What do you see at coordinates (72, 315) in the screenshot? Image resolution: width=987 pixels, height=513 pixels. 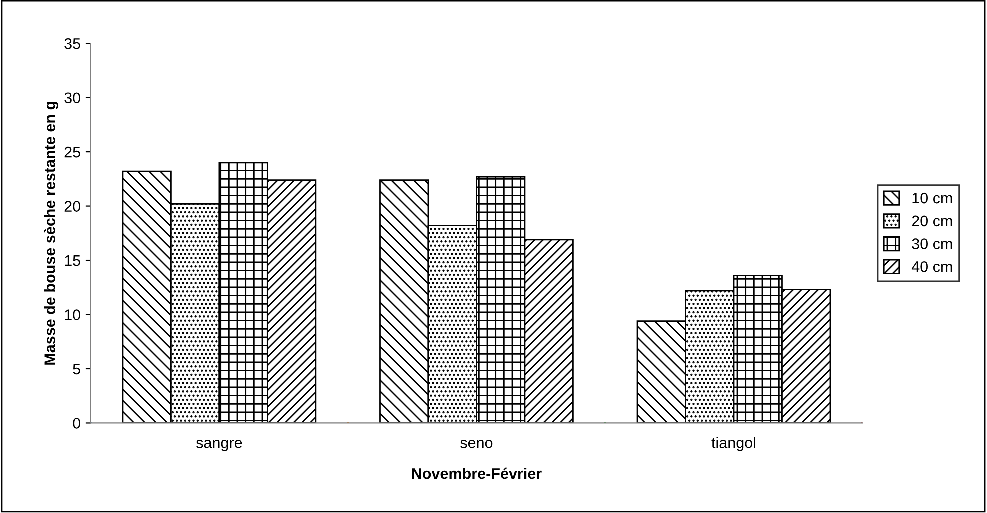 I see `y-tick-label: 10` at bounding box center [72, 315].